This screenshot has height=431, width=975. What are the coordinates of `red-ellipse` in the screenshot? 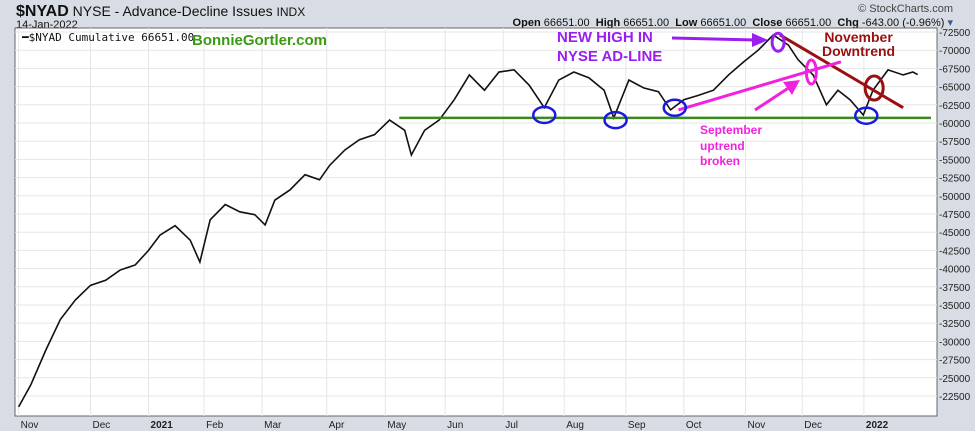 It's located at (874, 88).